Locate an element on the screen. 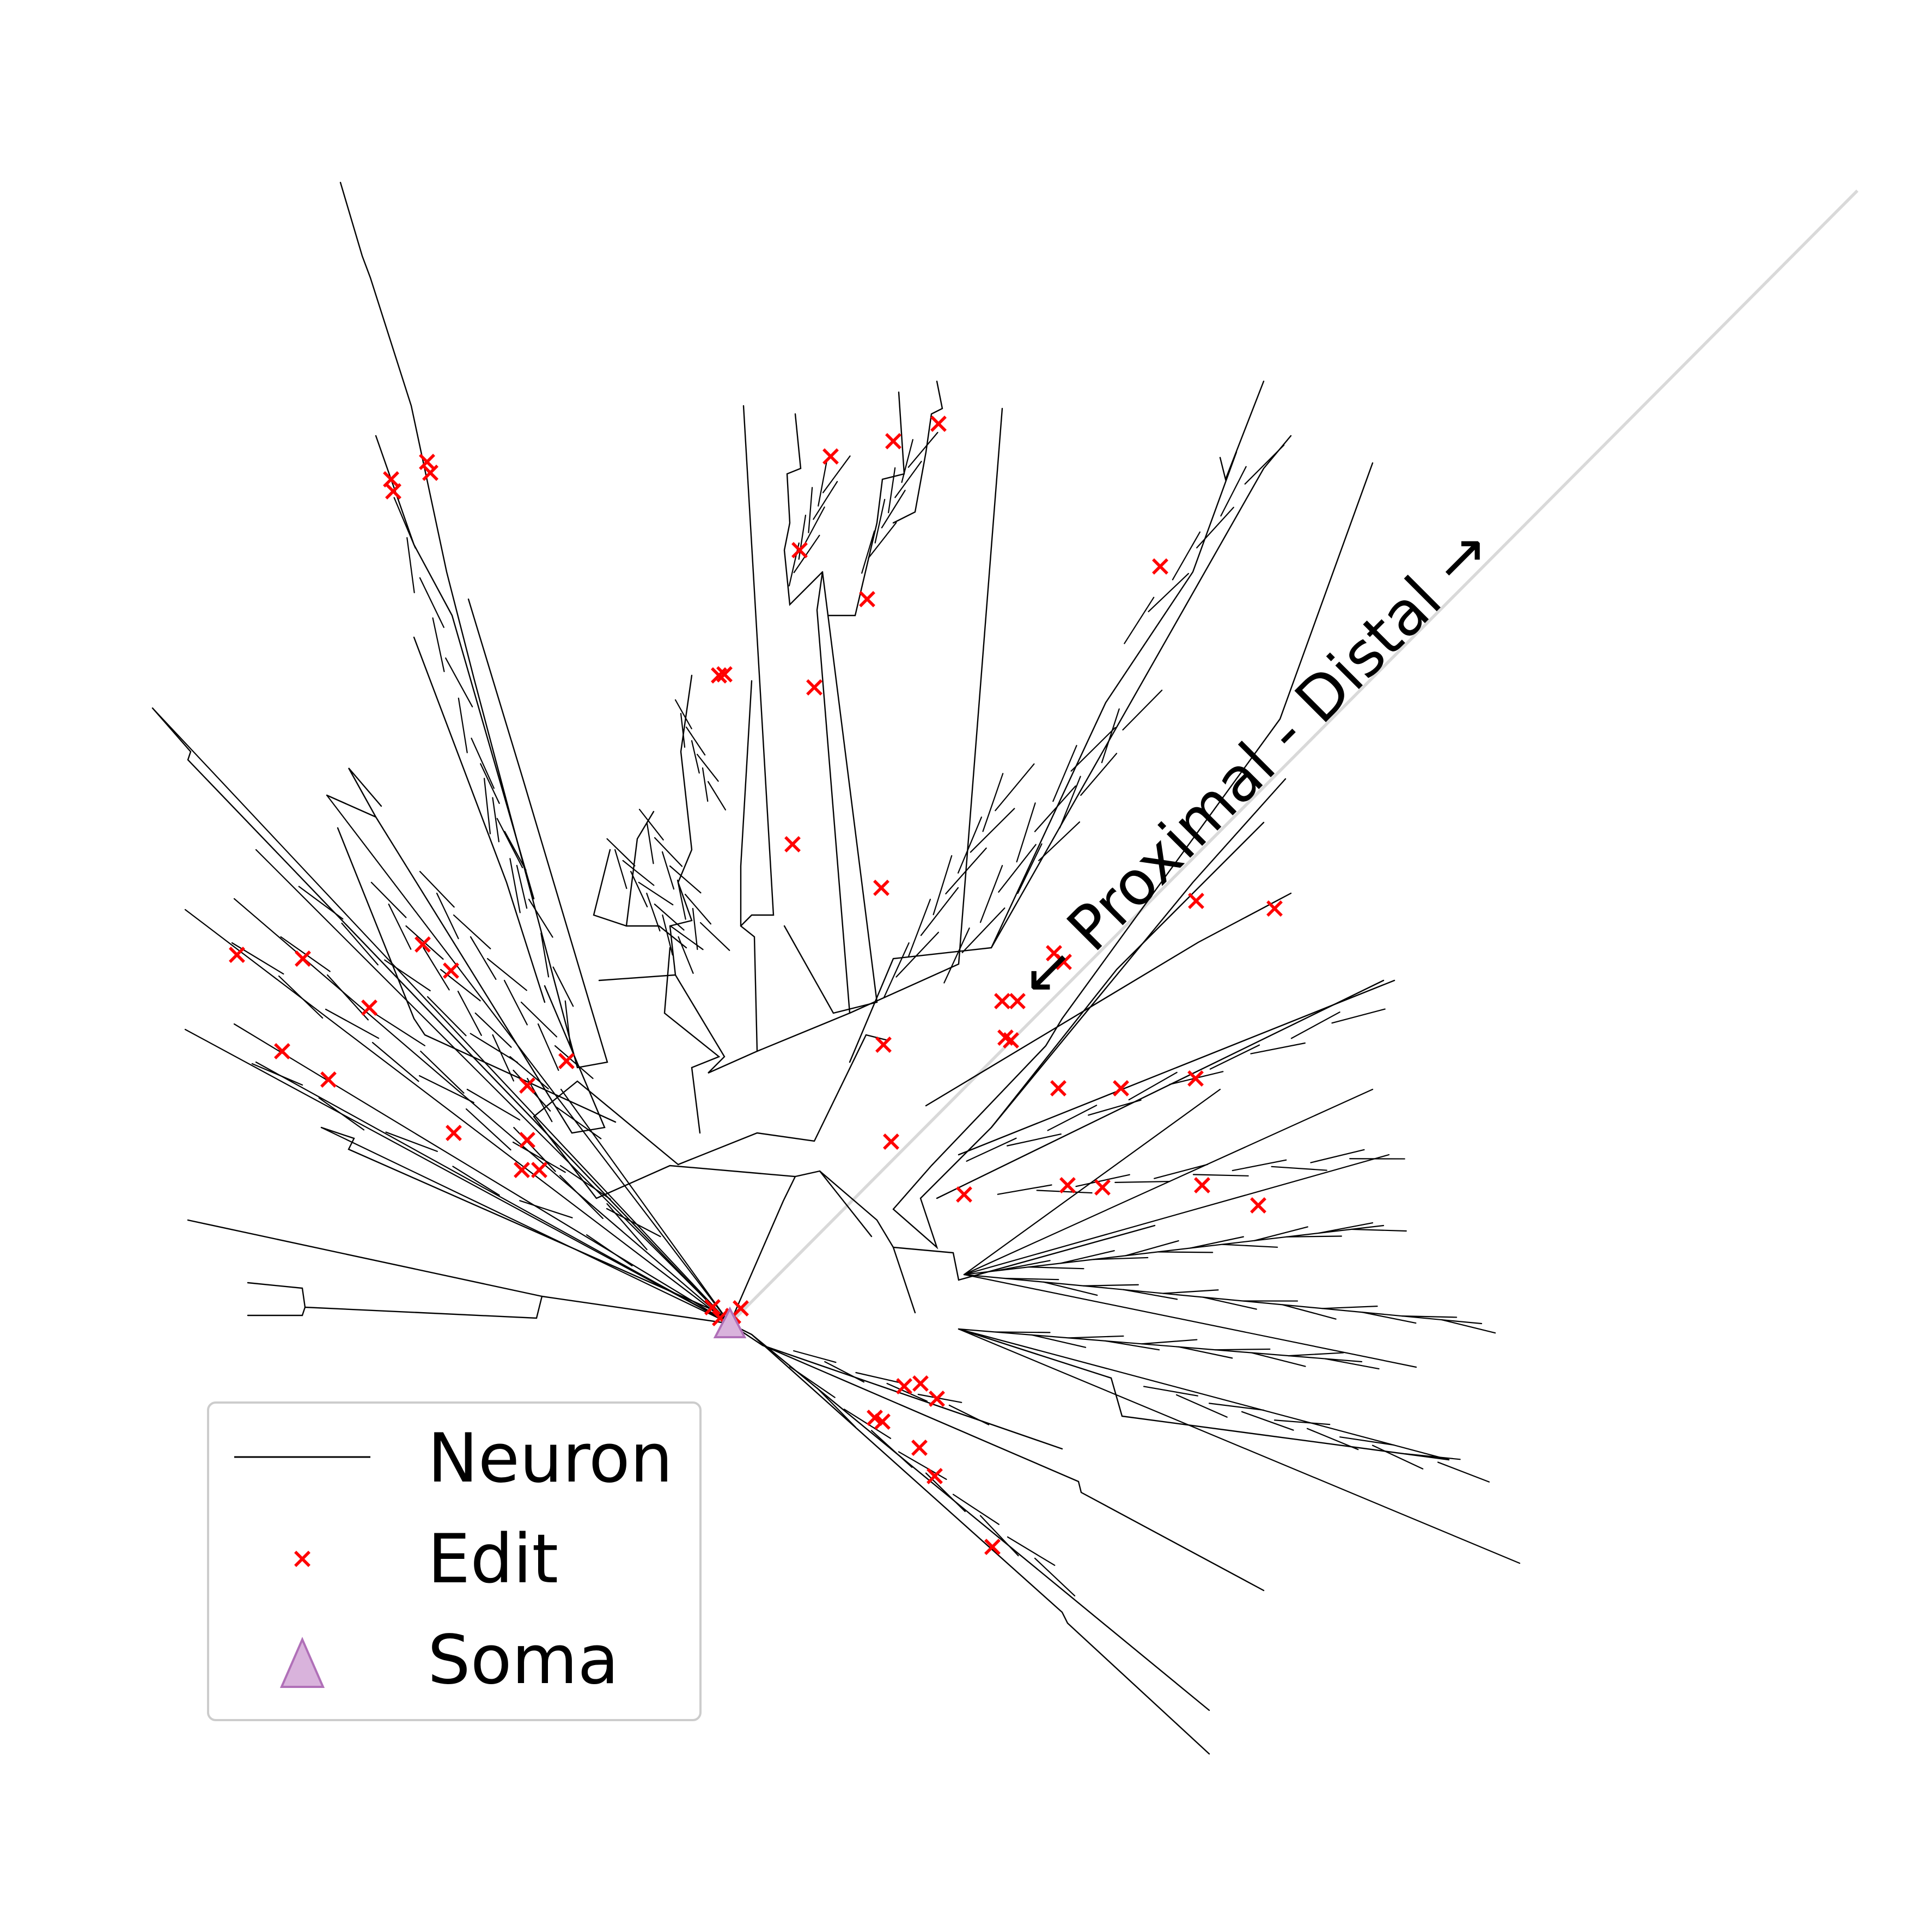  upper-right-branch is located at coordinates (1043, 757).